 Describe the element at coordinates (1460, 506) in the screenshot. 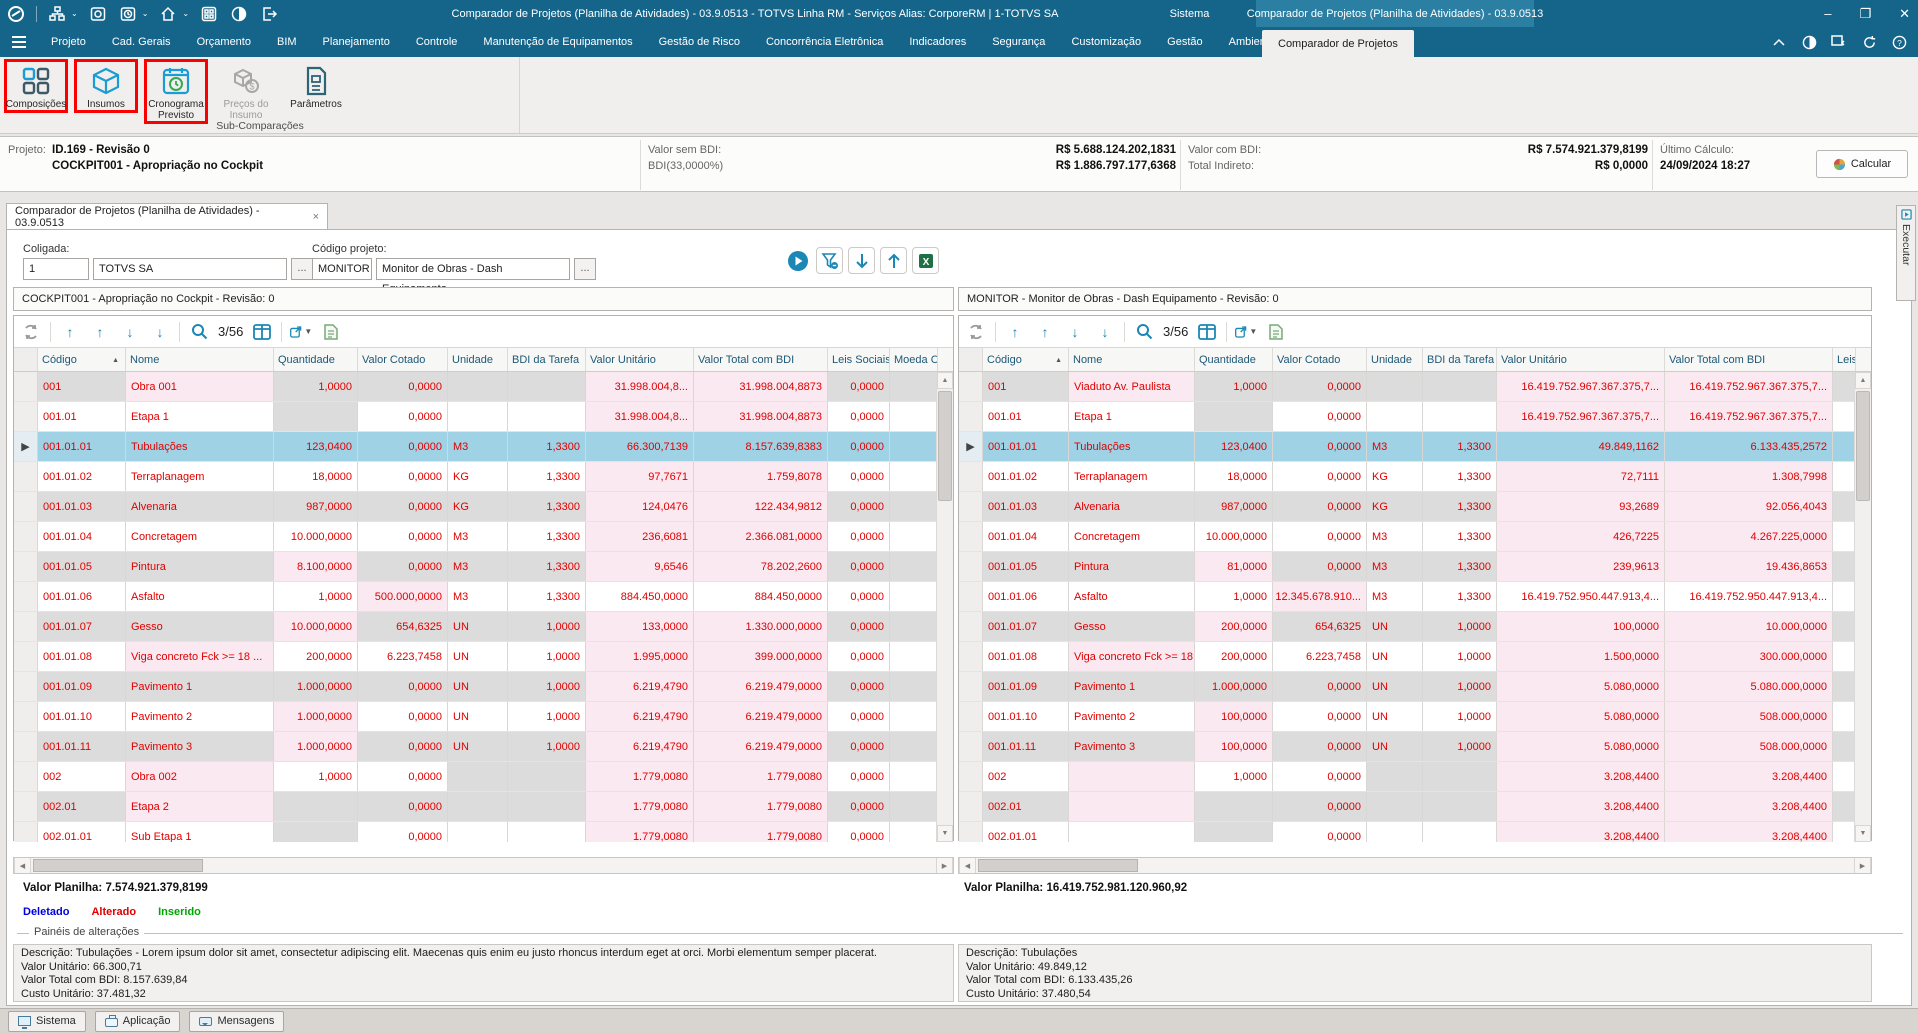

I see `cell-bdi-da-tarefa: 1,3300` at that location.